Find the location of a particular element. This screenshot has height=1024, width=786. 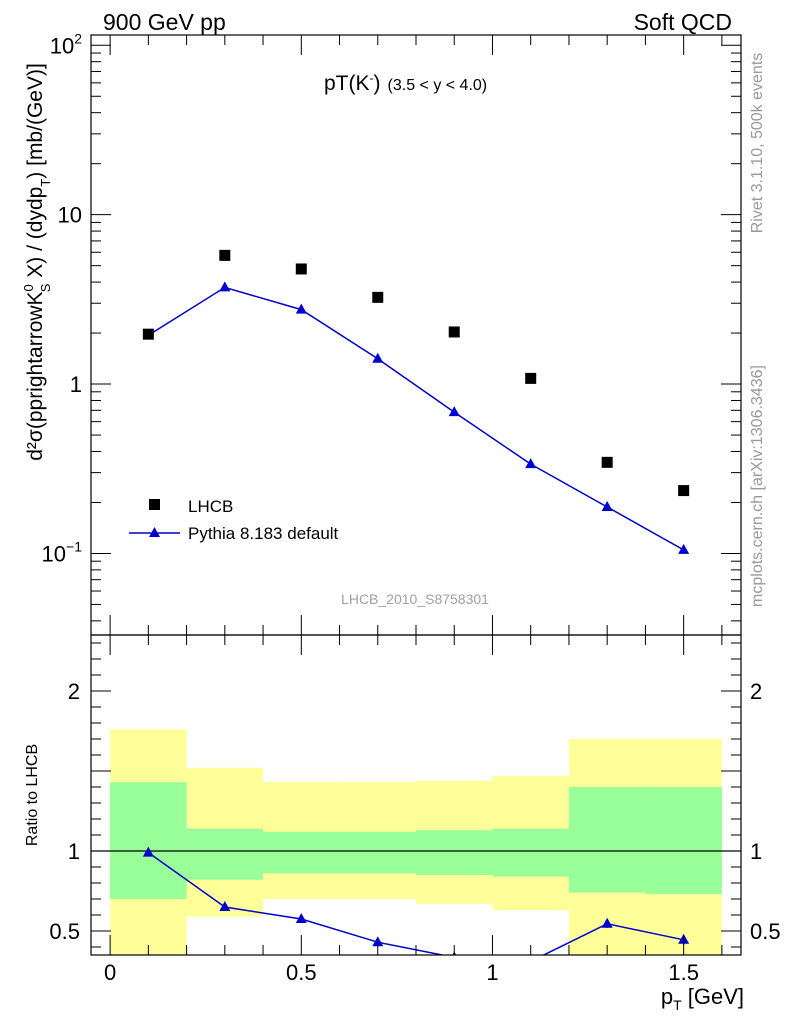

main-ylabel-sub-t: T is located at coordinates (45, 183).